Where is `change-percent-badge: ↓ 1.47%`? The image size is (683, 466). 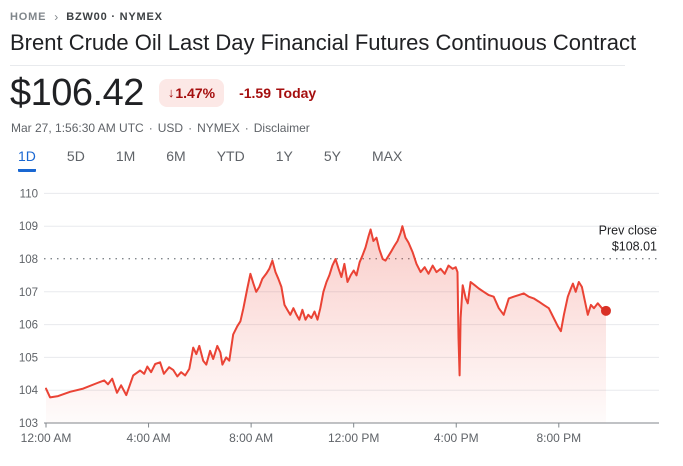 change-percent-badge: ↓ 1.47% is located at coordinates (191, 92).